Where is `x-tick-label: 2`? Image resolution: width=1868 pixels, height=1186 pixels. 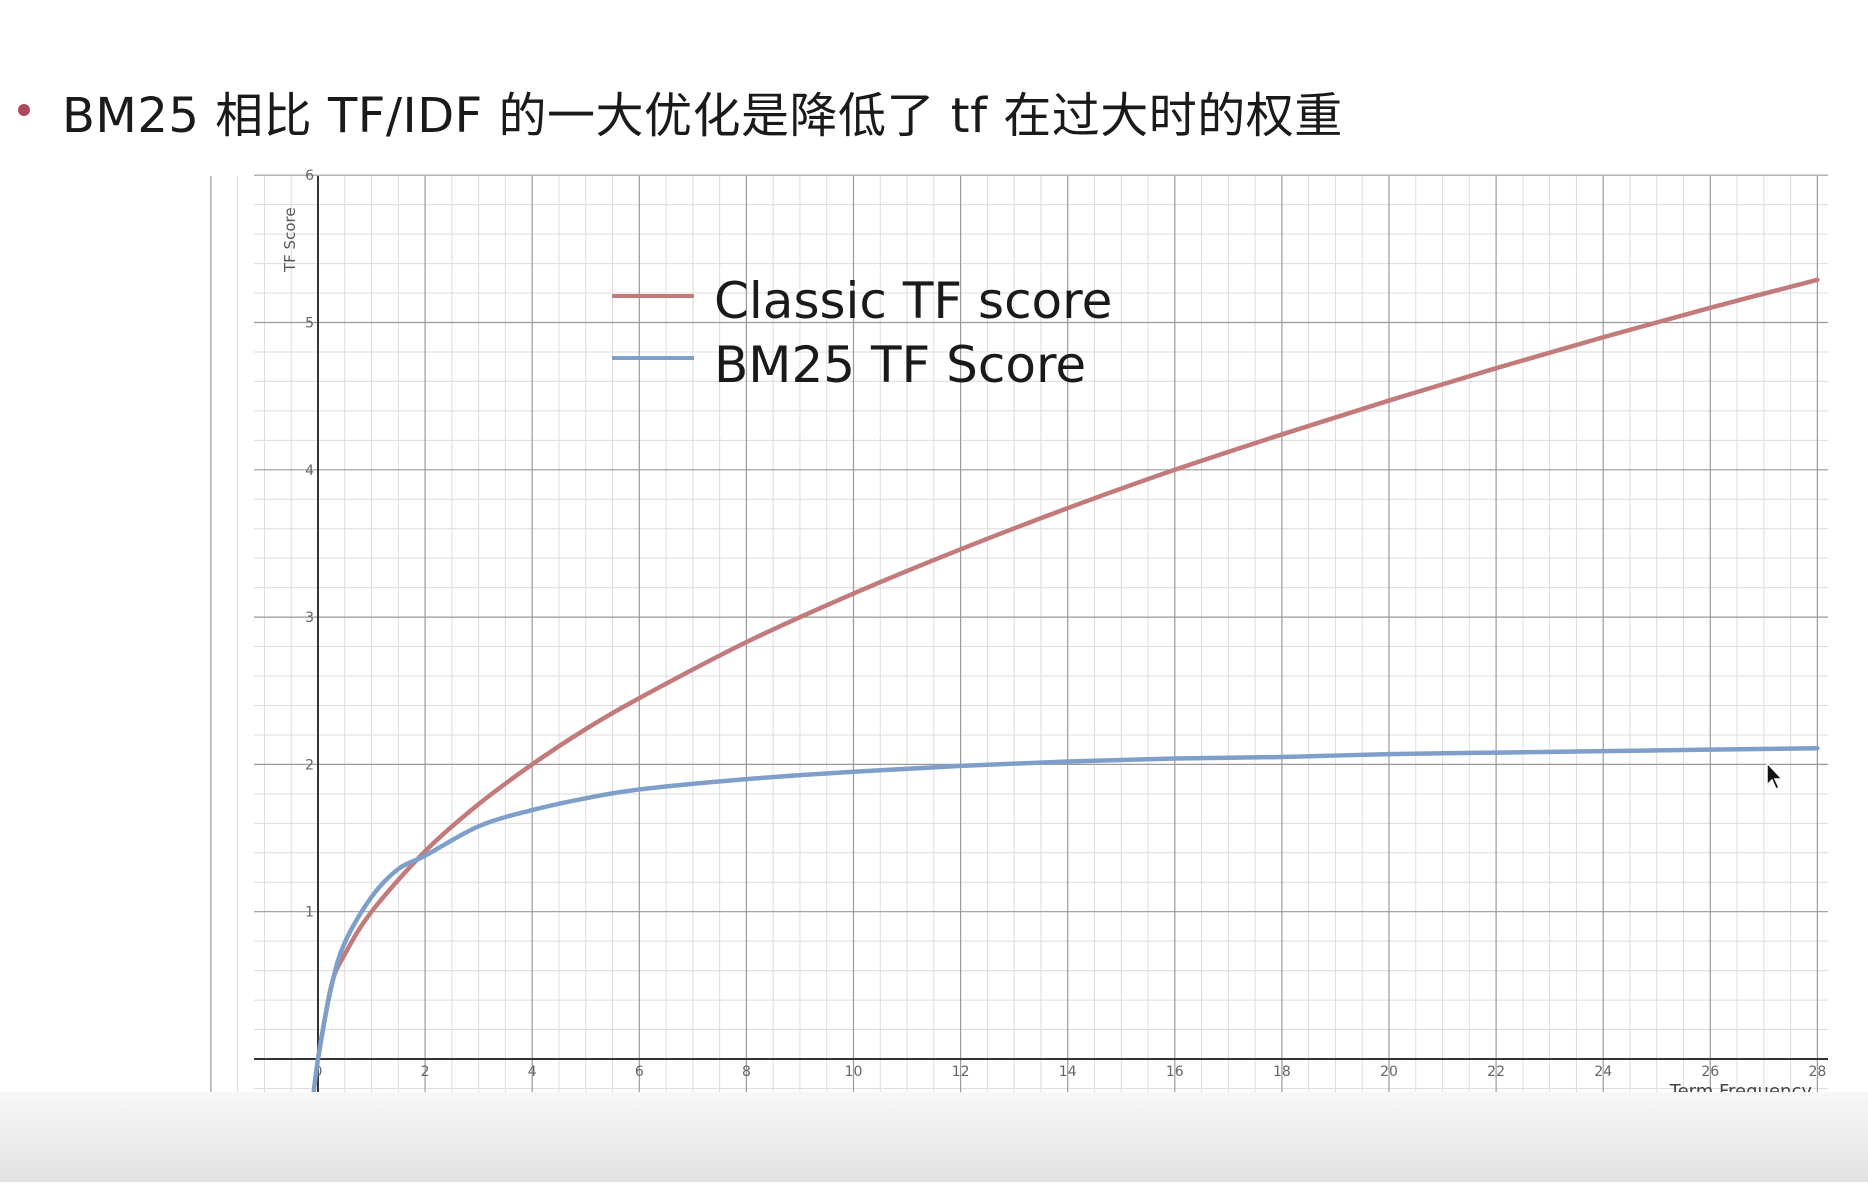
x-tick-label: 2 is located at coordinates (425, 1072).